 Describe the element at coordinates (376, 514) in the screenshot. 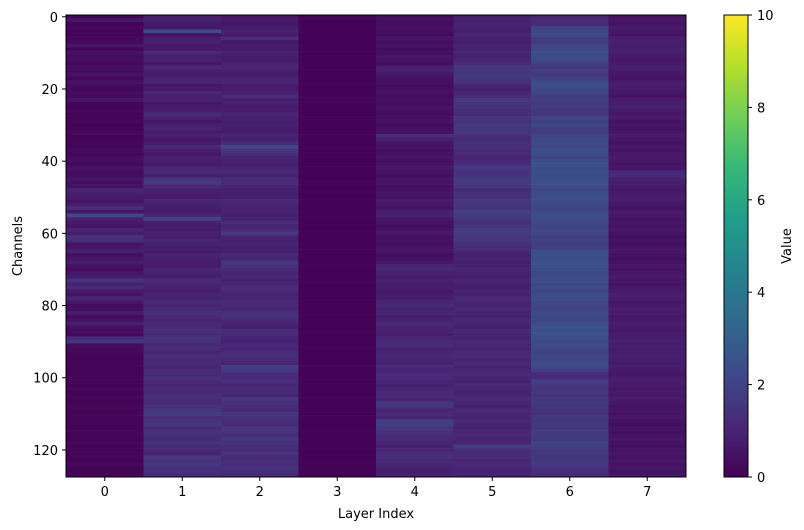

I see `x-axis-label: Layer Index` at that location.